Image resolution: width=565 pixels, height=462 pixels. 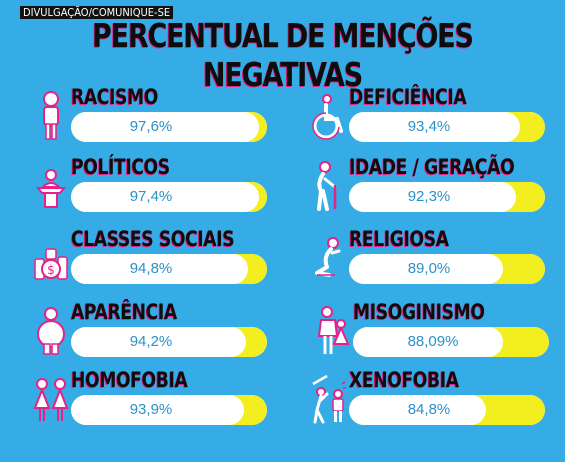 I want to click on category-label: MISOGINISMO, so click(x=419, y=312).